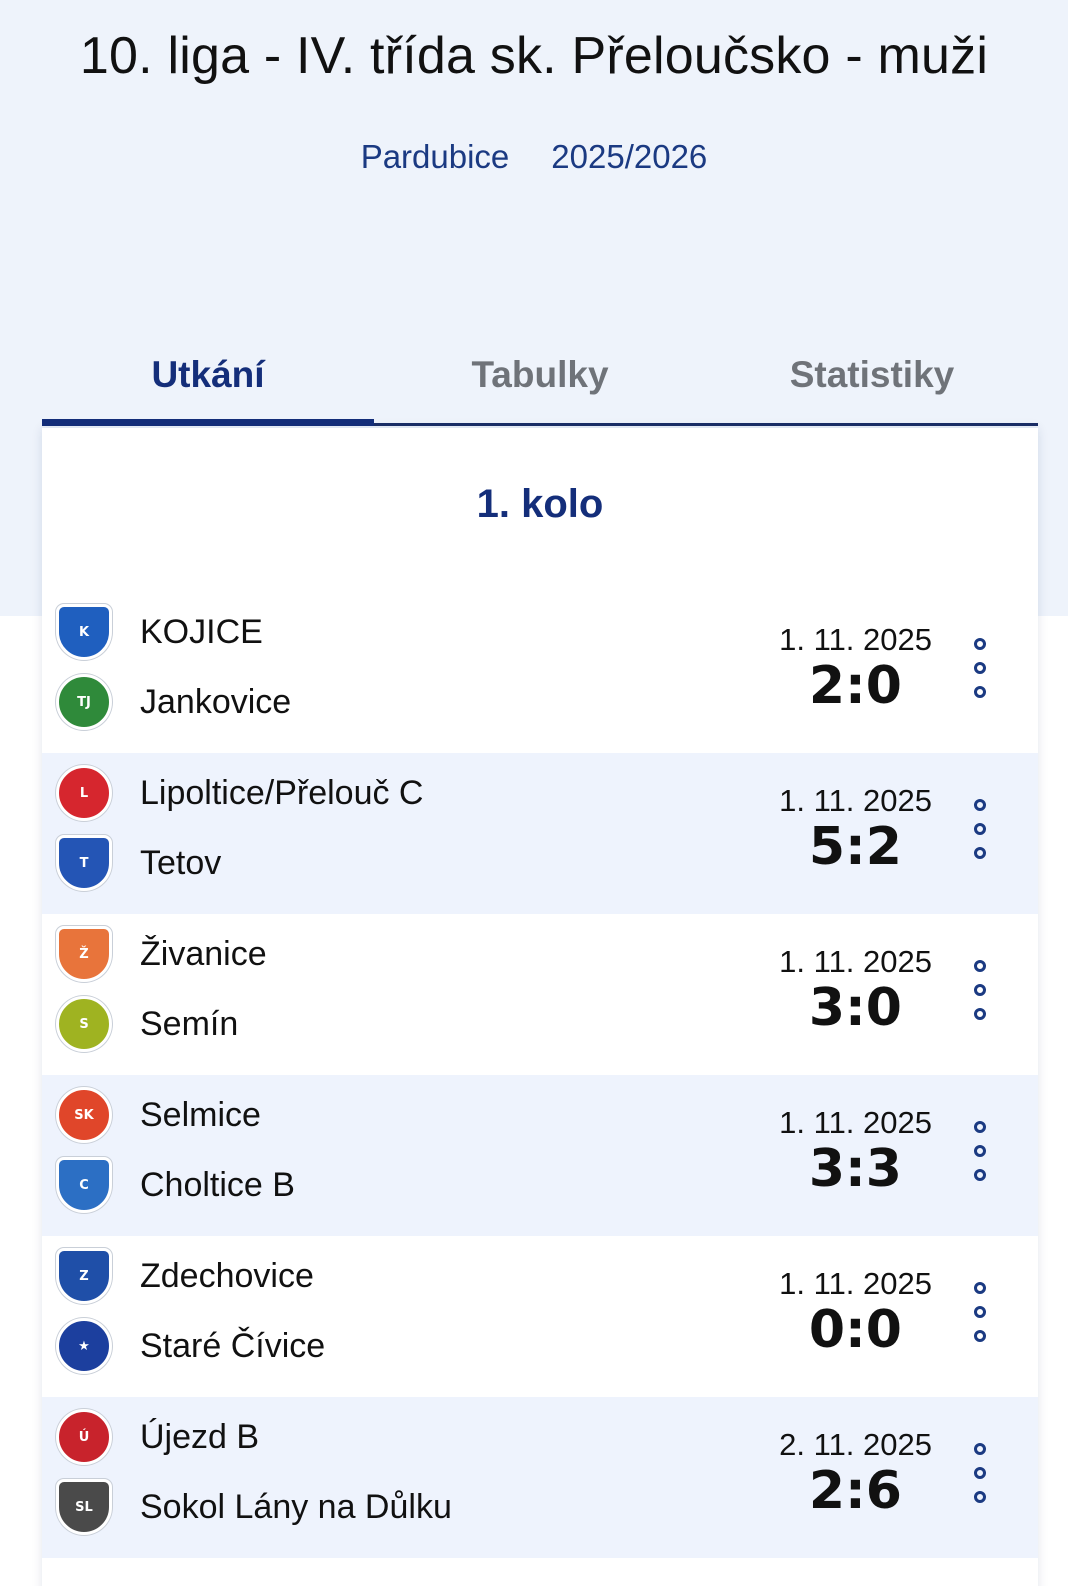  Describe the element at coordinates (84, 1115) in the screenshot. I see `selmice-crest-icon: SK` at that location.